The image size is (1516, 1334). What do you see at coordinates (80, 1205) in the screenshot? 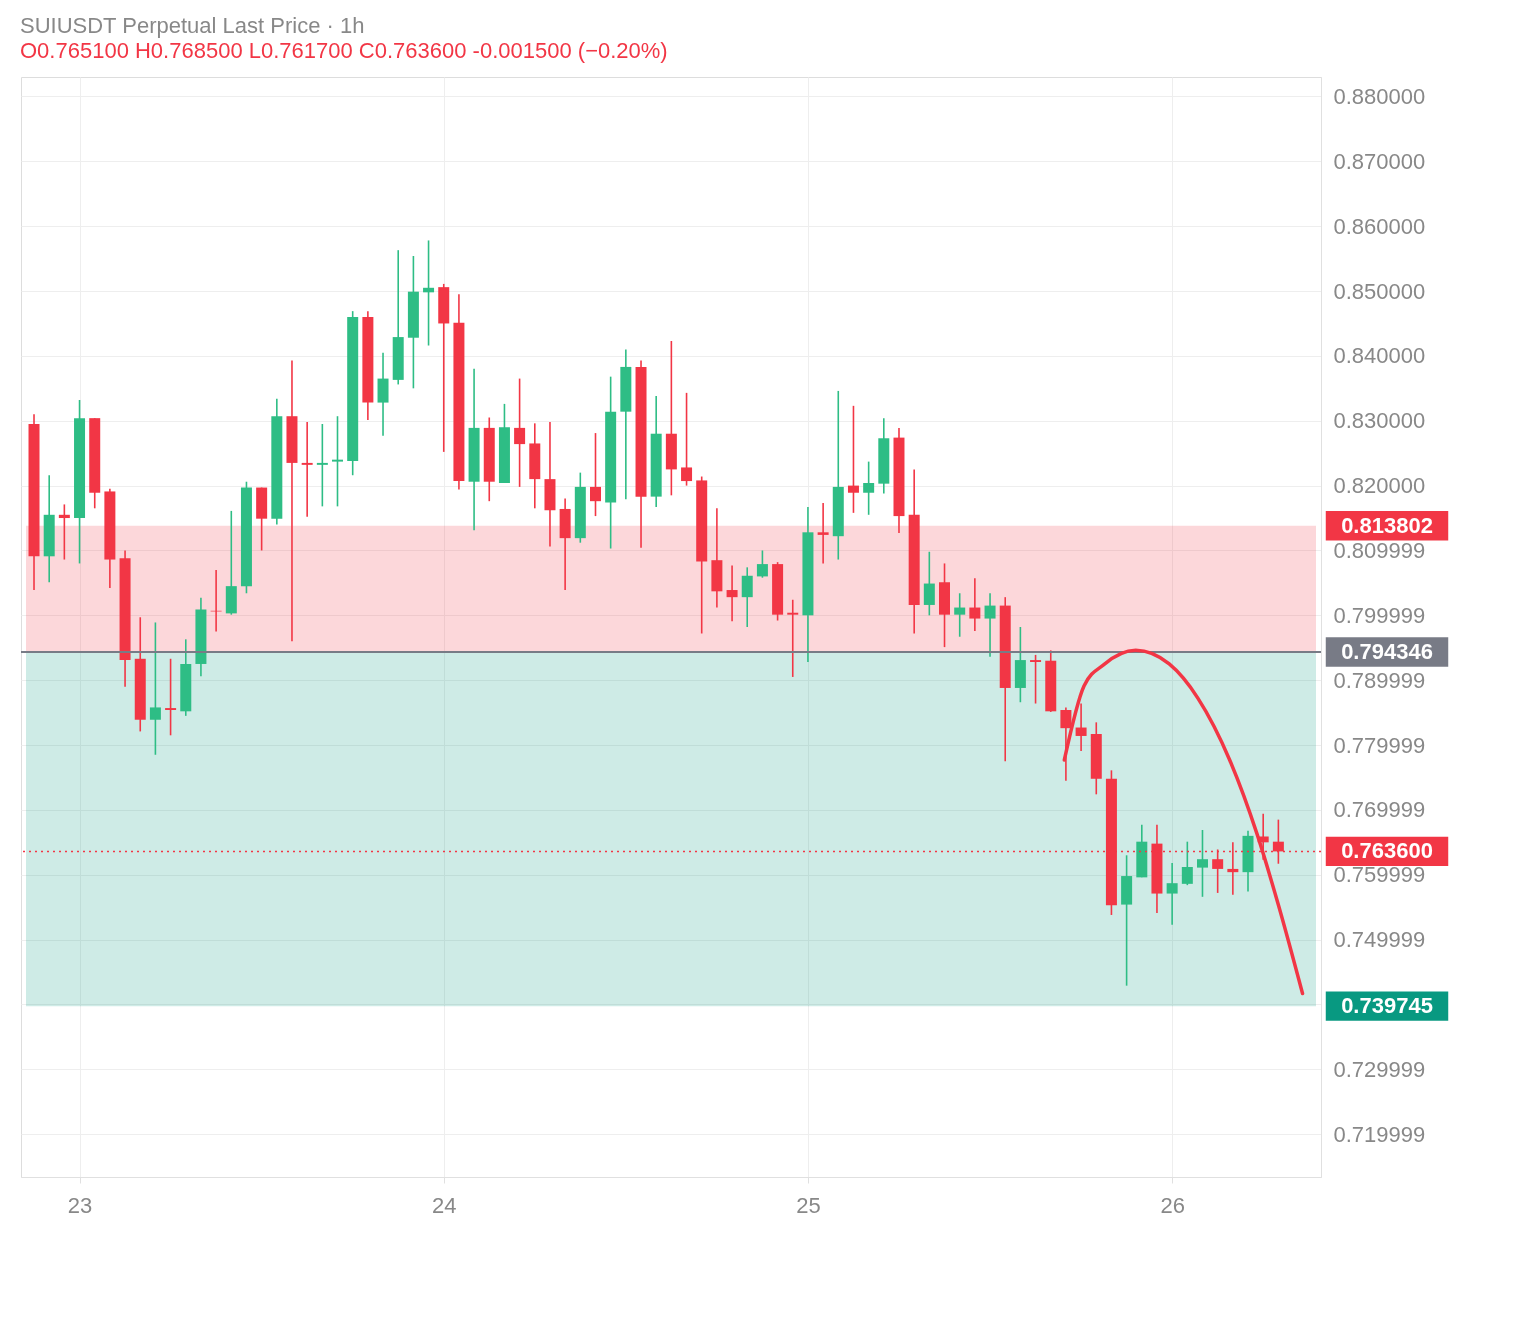
I see `x-tick-label: 23` at bounding box center [80, 1205].